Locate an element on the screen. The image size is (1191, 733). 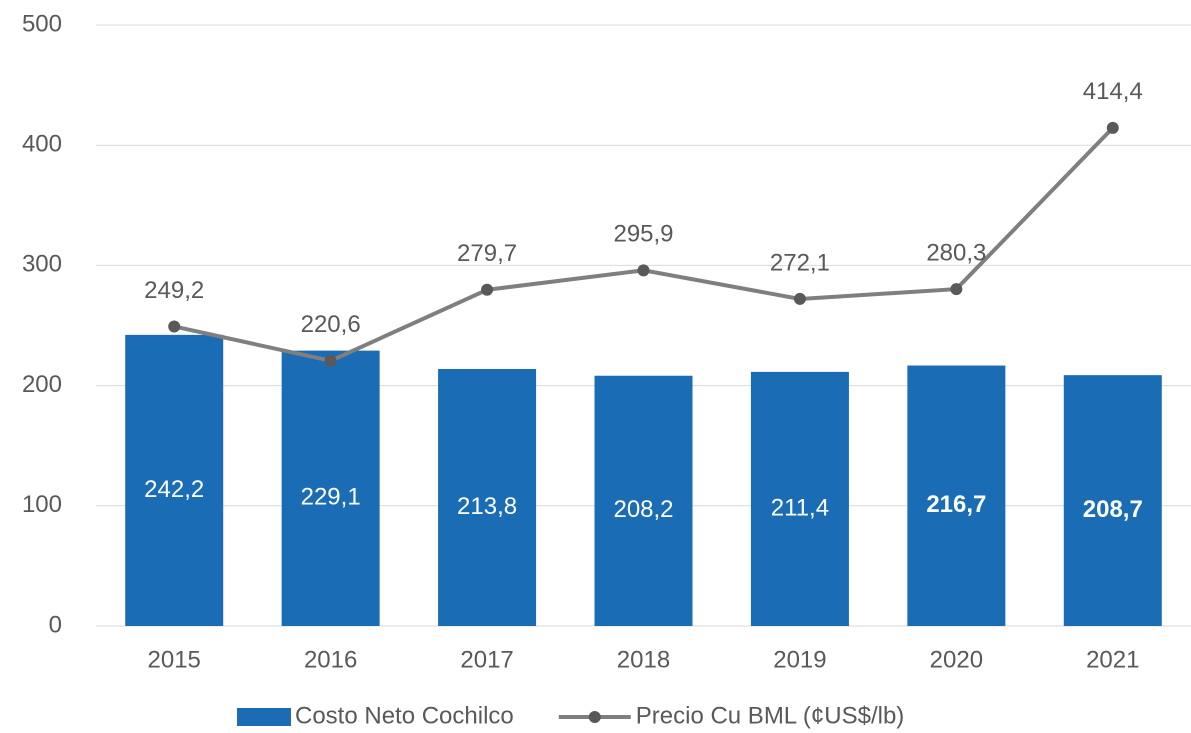
line-label: 280,3 is located at coordinates (956, 252).